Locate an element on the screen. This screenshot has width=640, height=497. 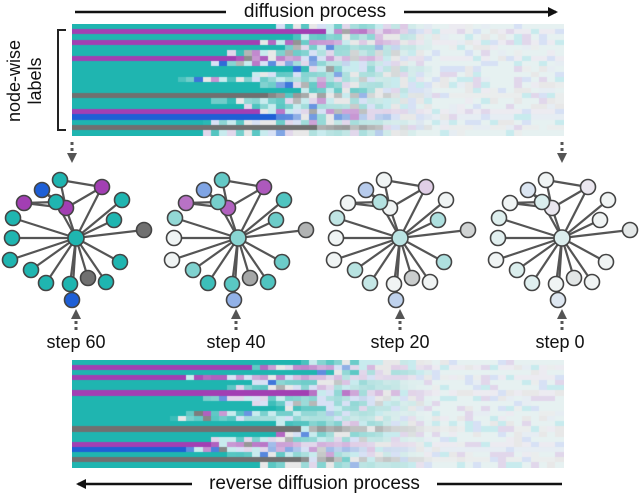
step-60-label: step 60 is located at coordinates (76, 342).